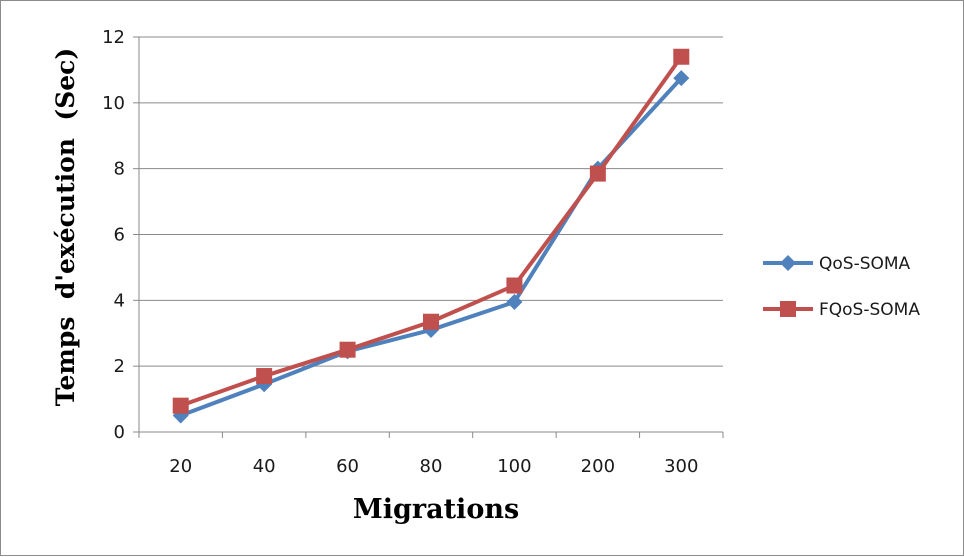 Image resolution: width=964 pixels, height=557 pixels. I want to click on x-tick-label: 200, so click(598, 466).